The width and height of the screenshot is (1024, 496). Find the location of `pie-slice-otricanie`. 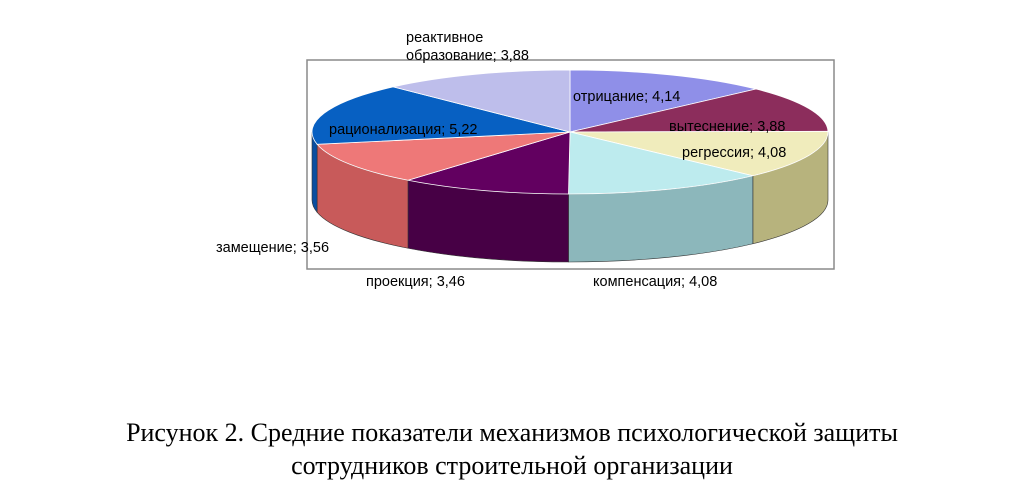

pie-slice-otricanie is located at coordinates (663, 101).